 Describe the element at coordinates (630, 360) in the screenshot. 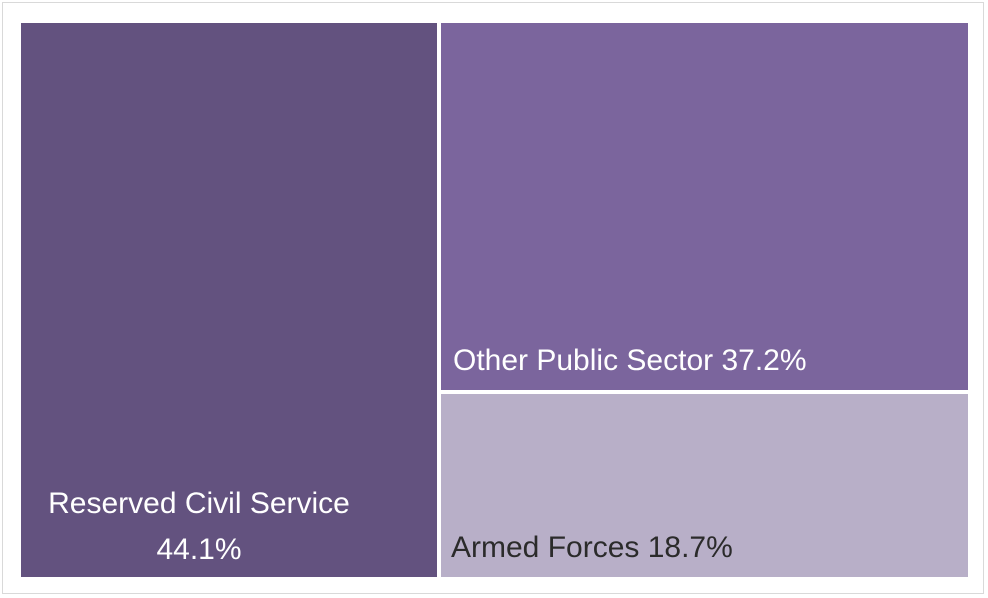

I see `tile-label-other-public-sector: Other Public Sector 37.2%` at that location.